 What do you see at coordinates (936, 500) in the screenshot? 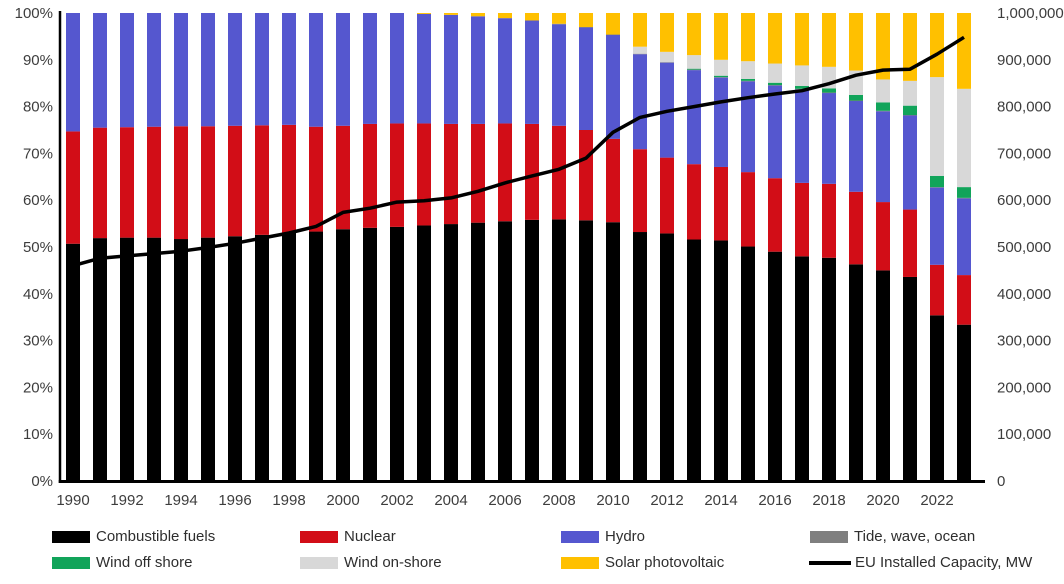
I see `x-axis-tick-label: 2022` at bounding box center [936, 500].